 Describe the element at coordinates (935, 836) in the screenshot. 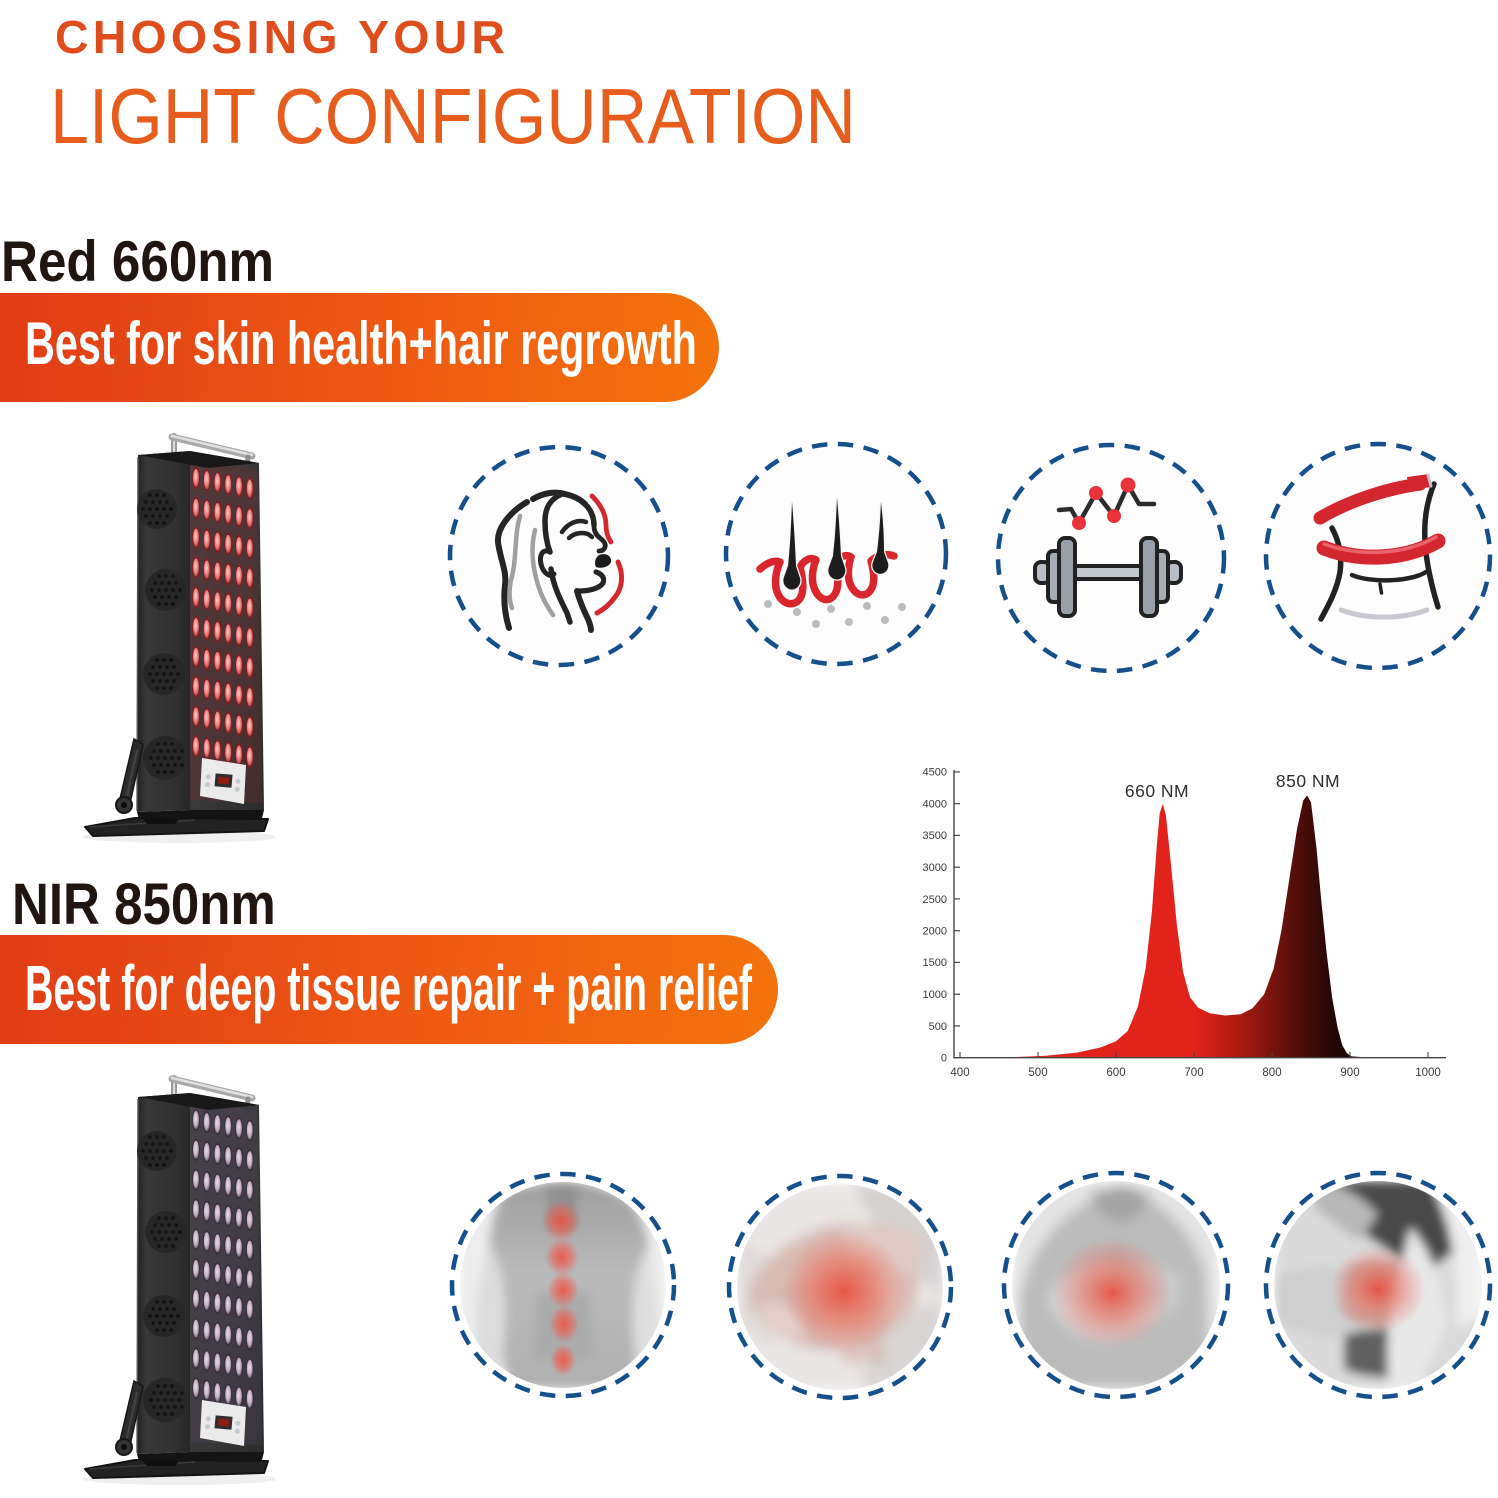

I see `svg-text: 3500` at that location.